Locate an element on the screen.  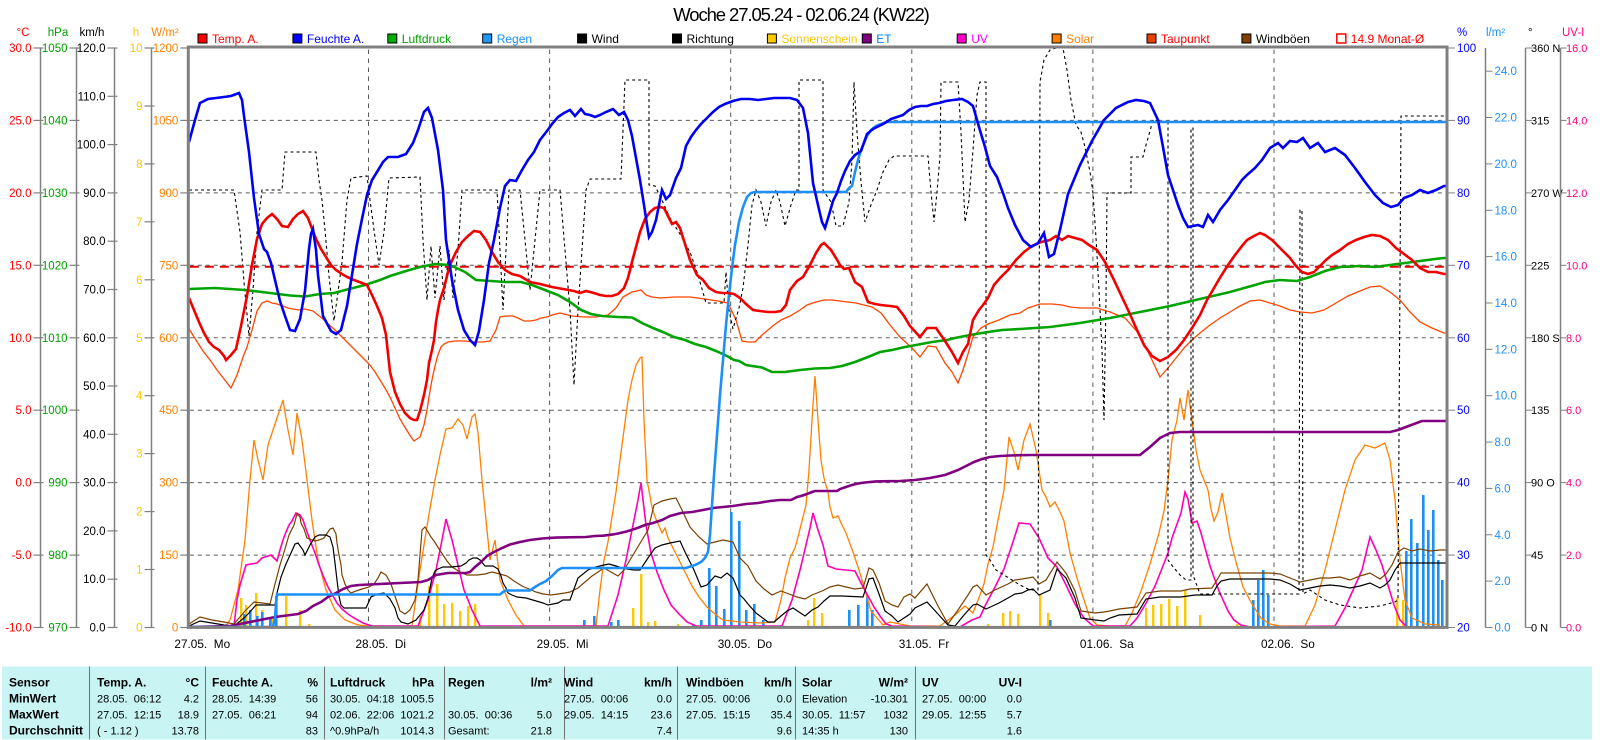
svg-text: 3 is located at coordinates (139, 455).